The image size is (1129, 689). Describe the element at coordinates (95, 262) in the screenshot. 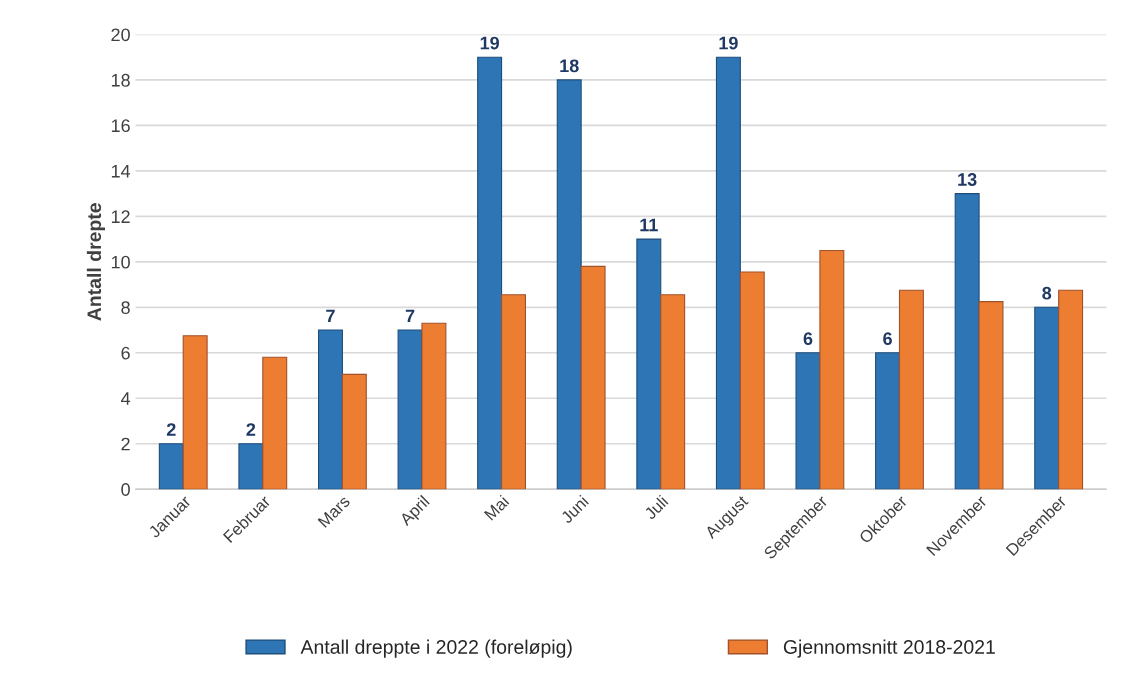

I see `y-axis-title: Antall drepte` at that location.